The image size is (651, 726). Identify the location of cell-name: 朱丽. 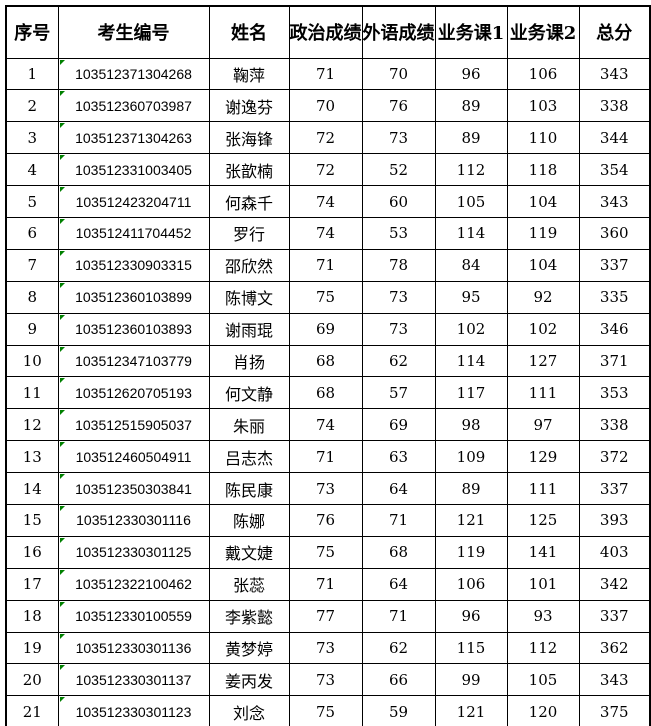
(249, 425).